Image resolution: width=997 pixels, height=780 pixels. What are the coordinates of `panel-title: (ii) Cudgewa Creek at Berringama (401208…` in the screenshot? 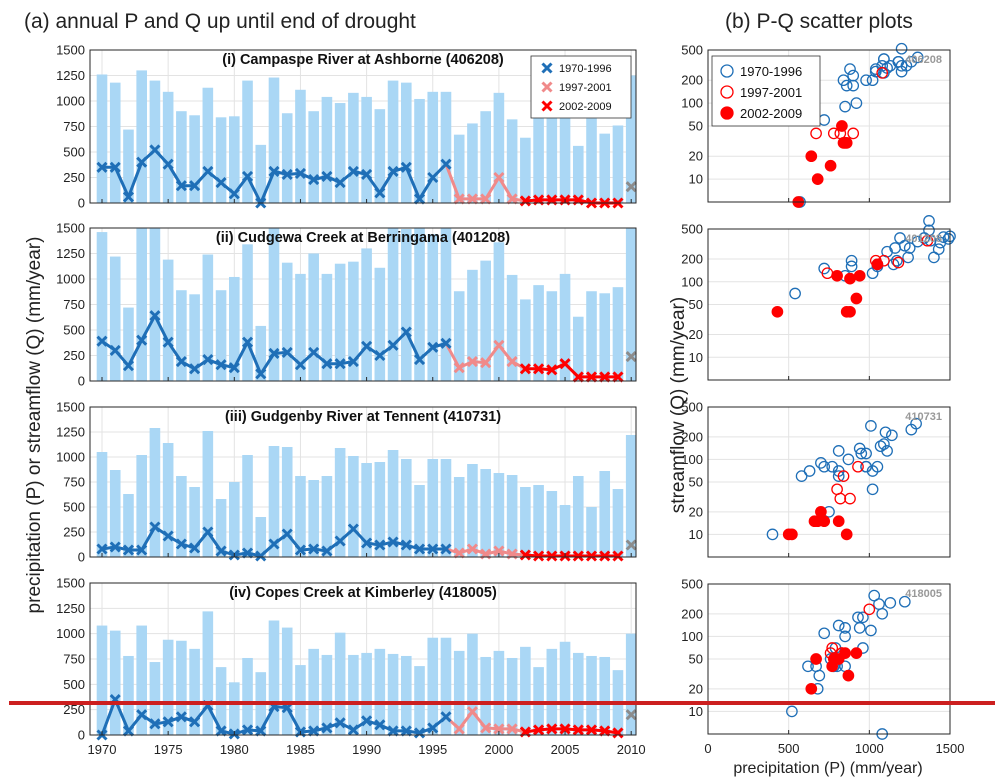 It's located at (363, 238).